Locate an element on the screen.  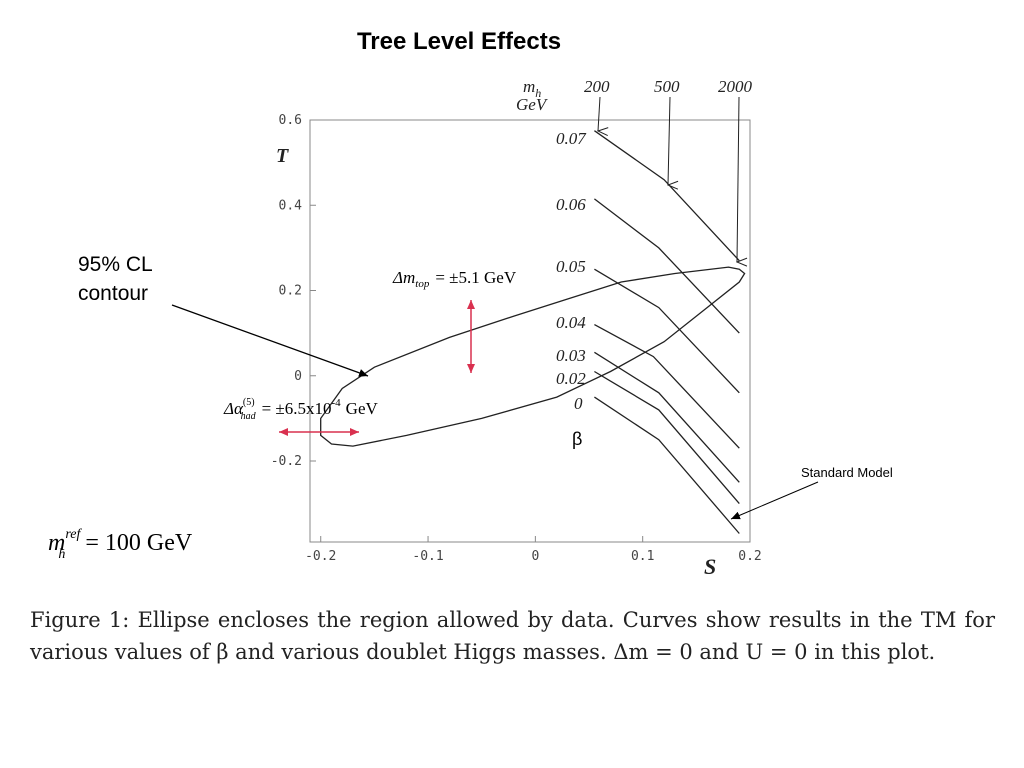
dalpha-unit: GeV is located at coordinates (362, 408).